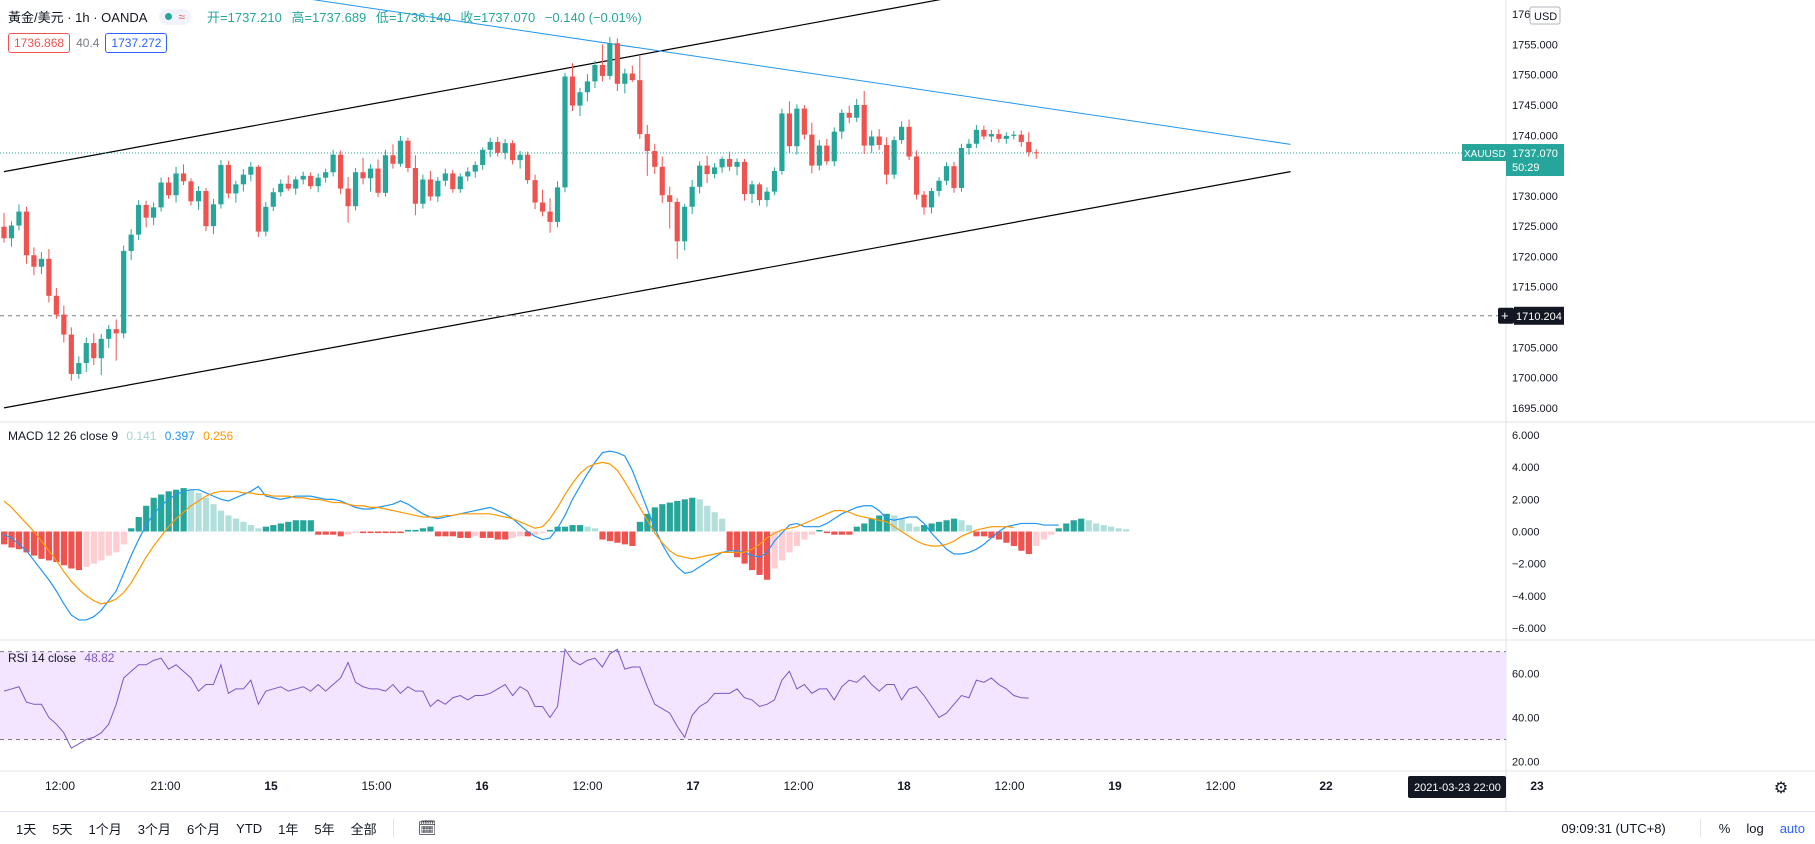 This screenshot has height=844, width=1815. I want to click on range-1m: 1个月, so click(105, 829).